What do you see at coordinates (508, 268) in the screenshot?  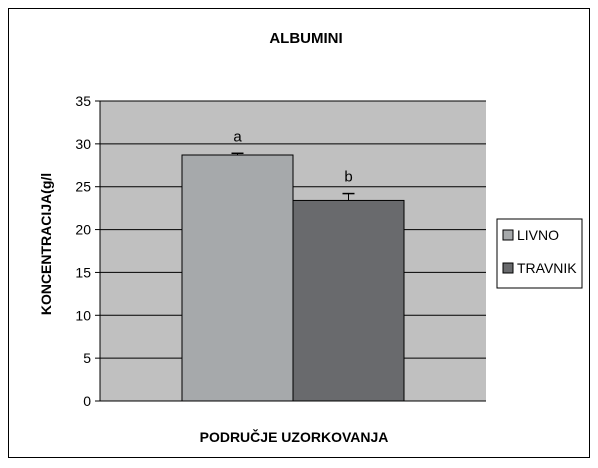 I see `legend-swatch-travnik` at bounding box center [508, 268].